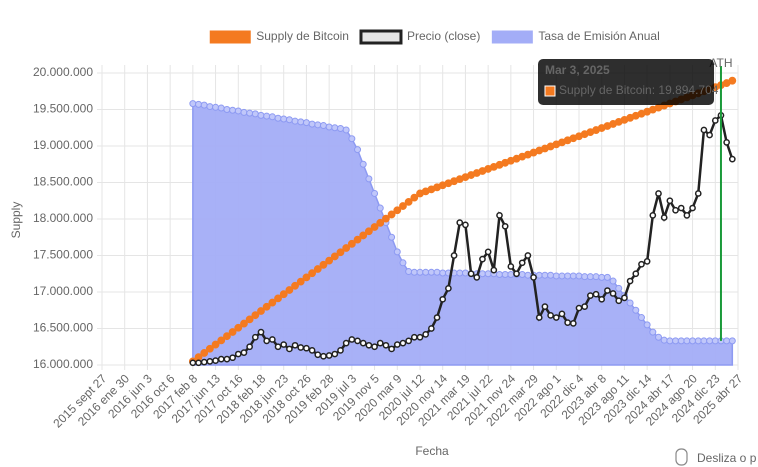  What do you see at coordinates (63, 328) in the screenshot?
I see `y-tick-label: 16.500.000` at bounding box center [63, 328].